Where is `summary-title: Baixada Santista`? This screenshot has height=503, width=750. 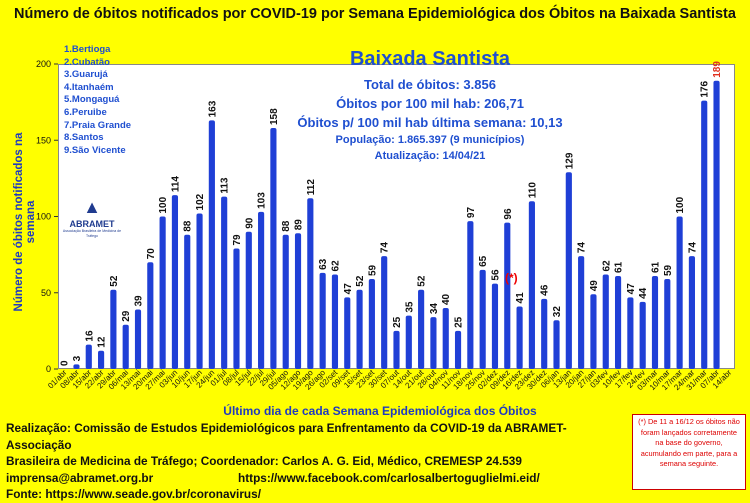
summary-title: Baixada Santista is located at coordinates (430, 59).